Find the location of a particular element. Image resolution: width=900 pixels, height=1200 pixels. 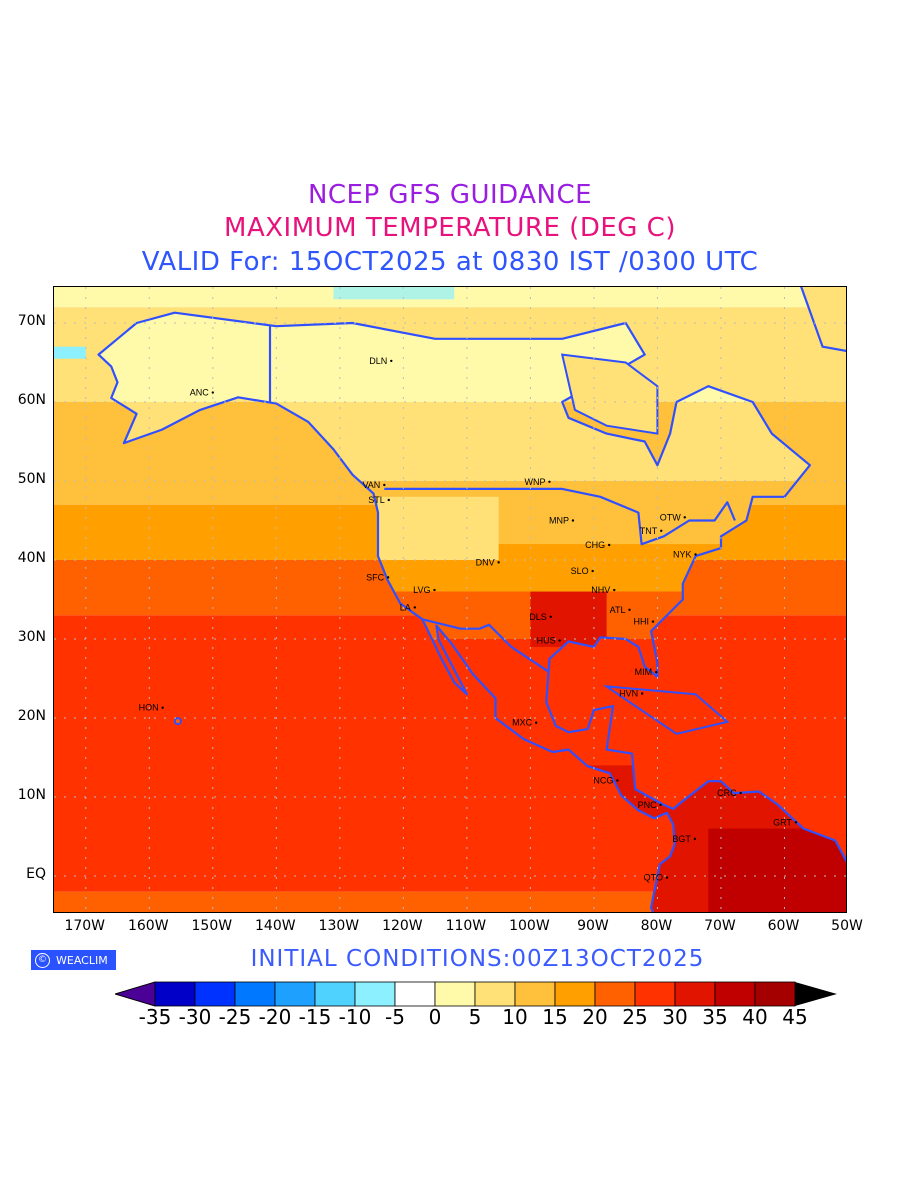

us-mexico-border is located at coordinates (485, 645).